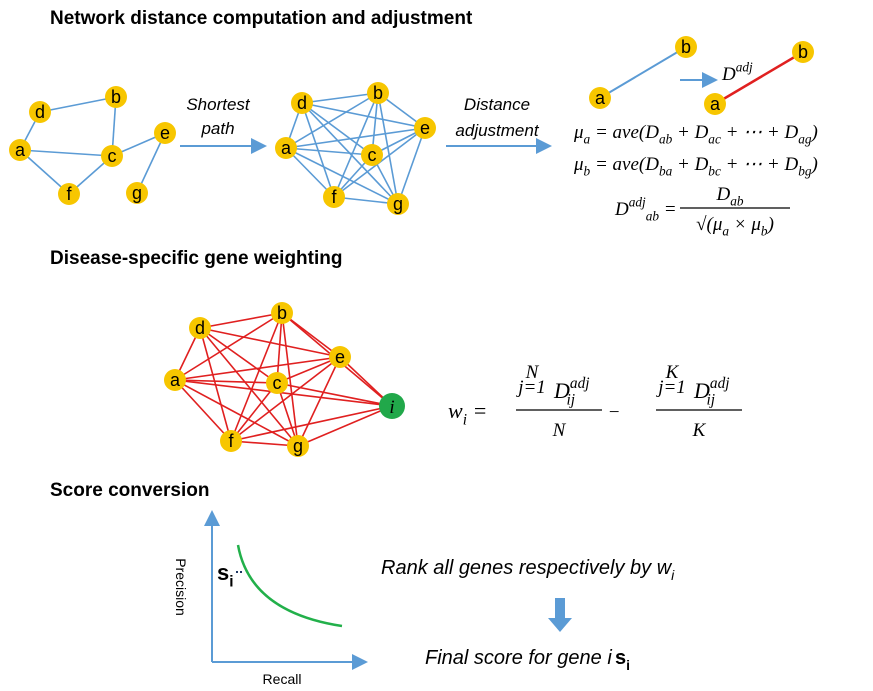  What do you see at coordinates (218, 104) in the screenshot?
I see `label: Shortest` at bounding box center [218, 104].